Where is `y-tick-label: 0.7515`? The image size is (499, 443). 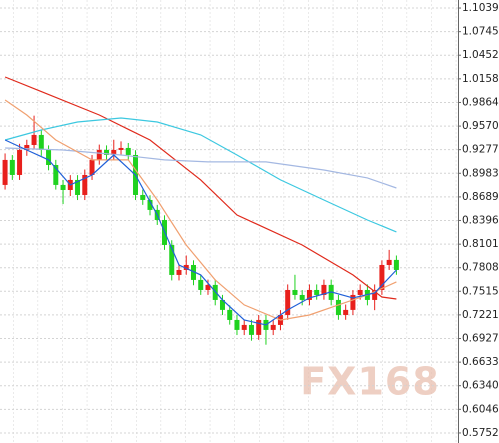
y-tick-label: 0.7515 is located at coordinates (480, 291).